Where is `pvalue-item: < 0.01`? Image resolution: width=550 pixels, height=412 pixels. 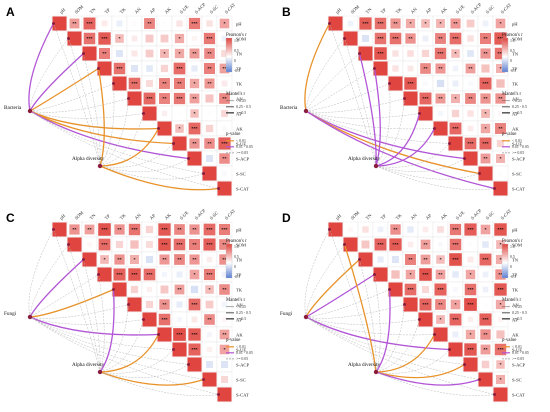
pvalue-item: < 0.01 is located at coordinates (241, 141).